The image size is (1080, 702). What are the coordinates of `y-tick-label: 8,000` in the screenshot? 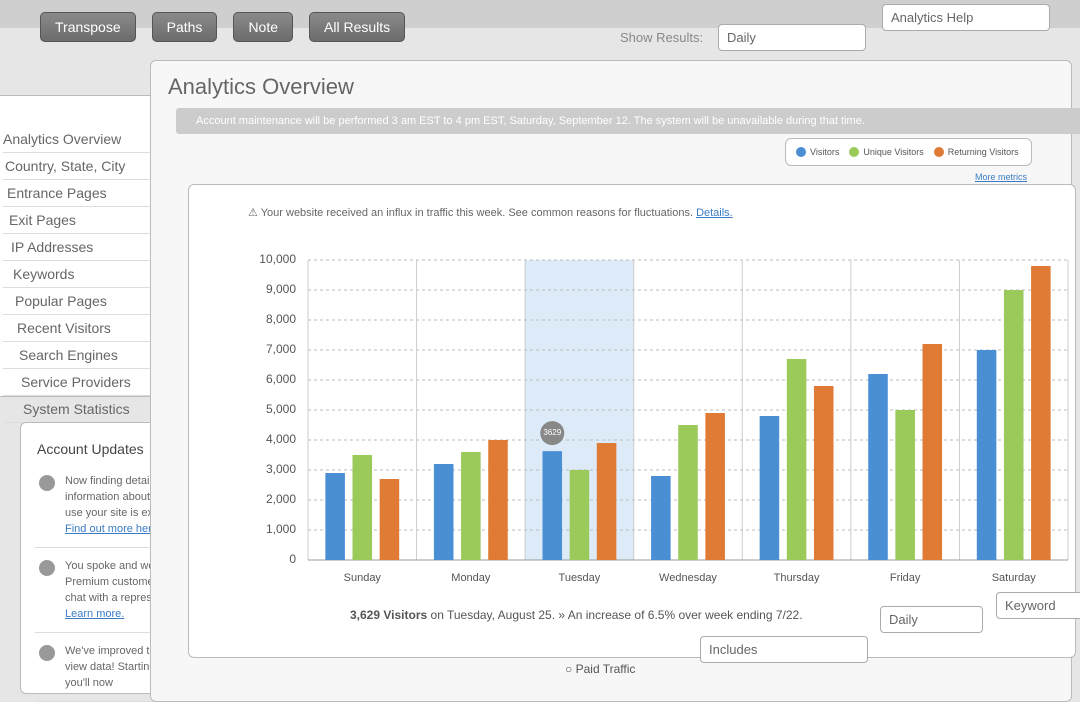 It's located at (281, 319).